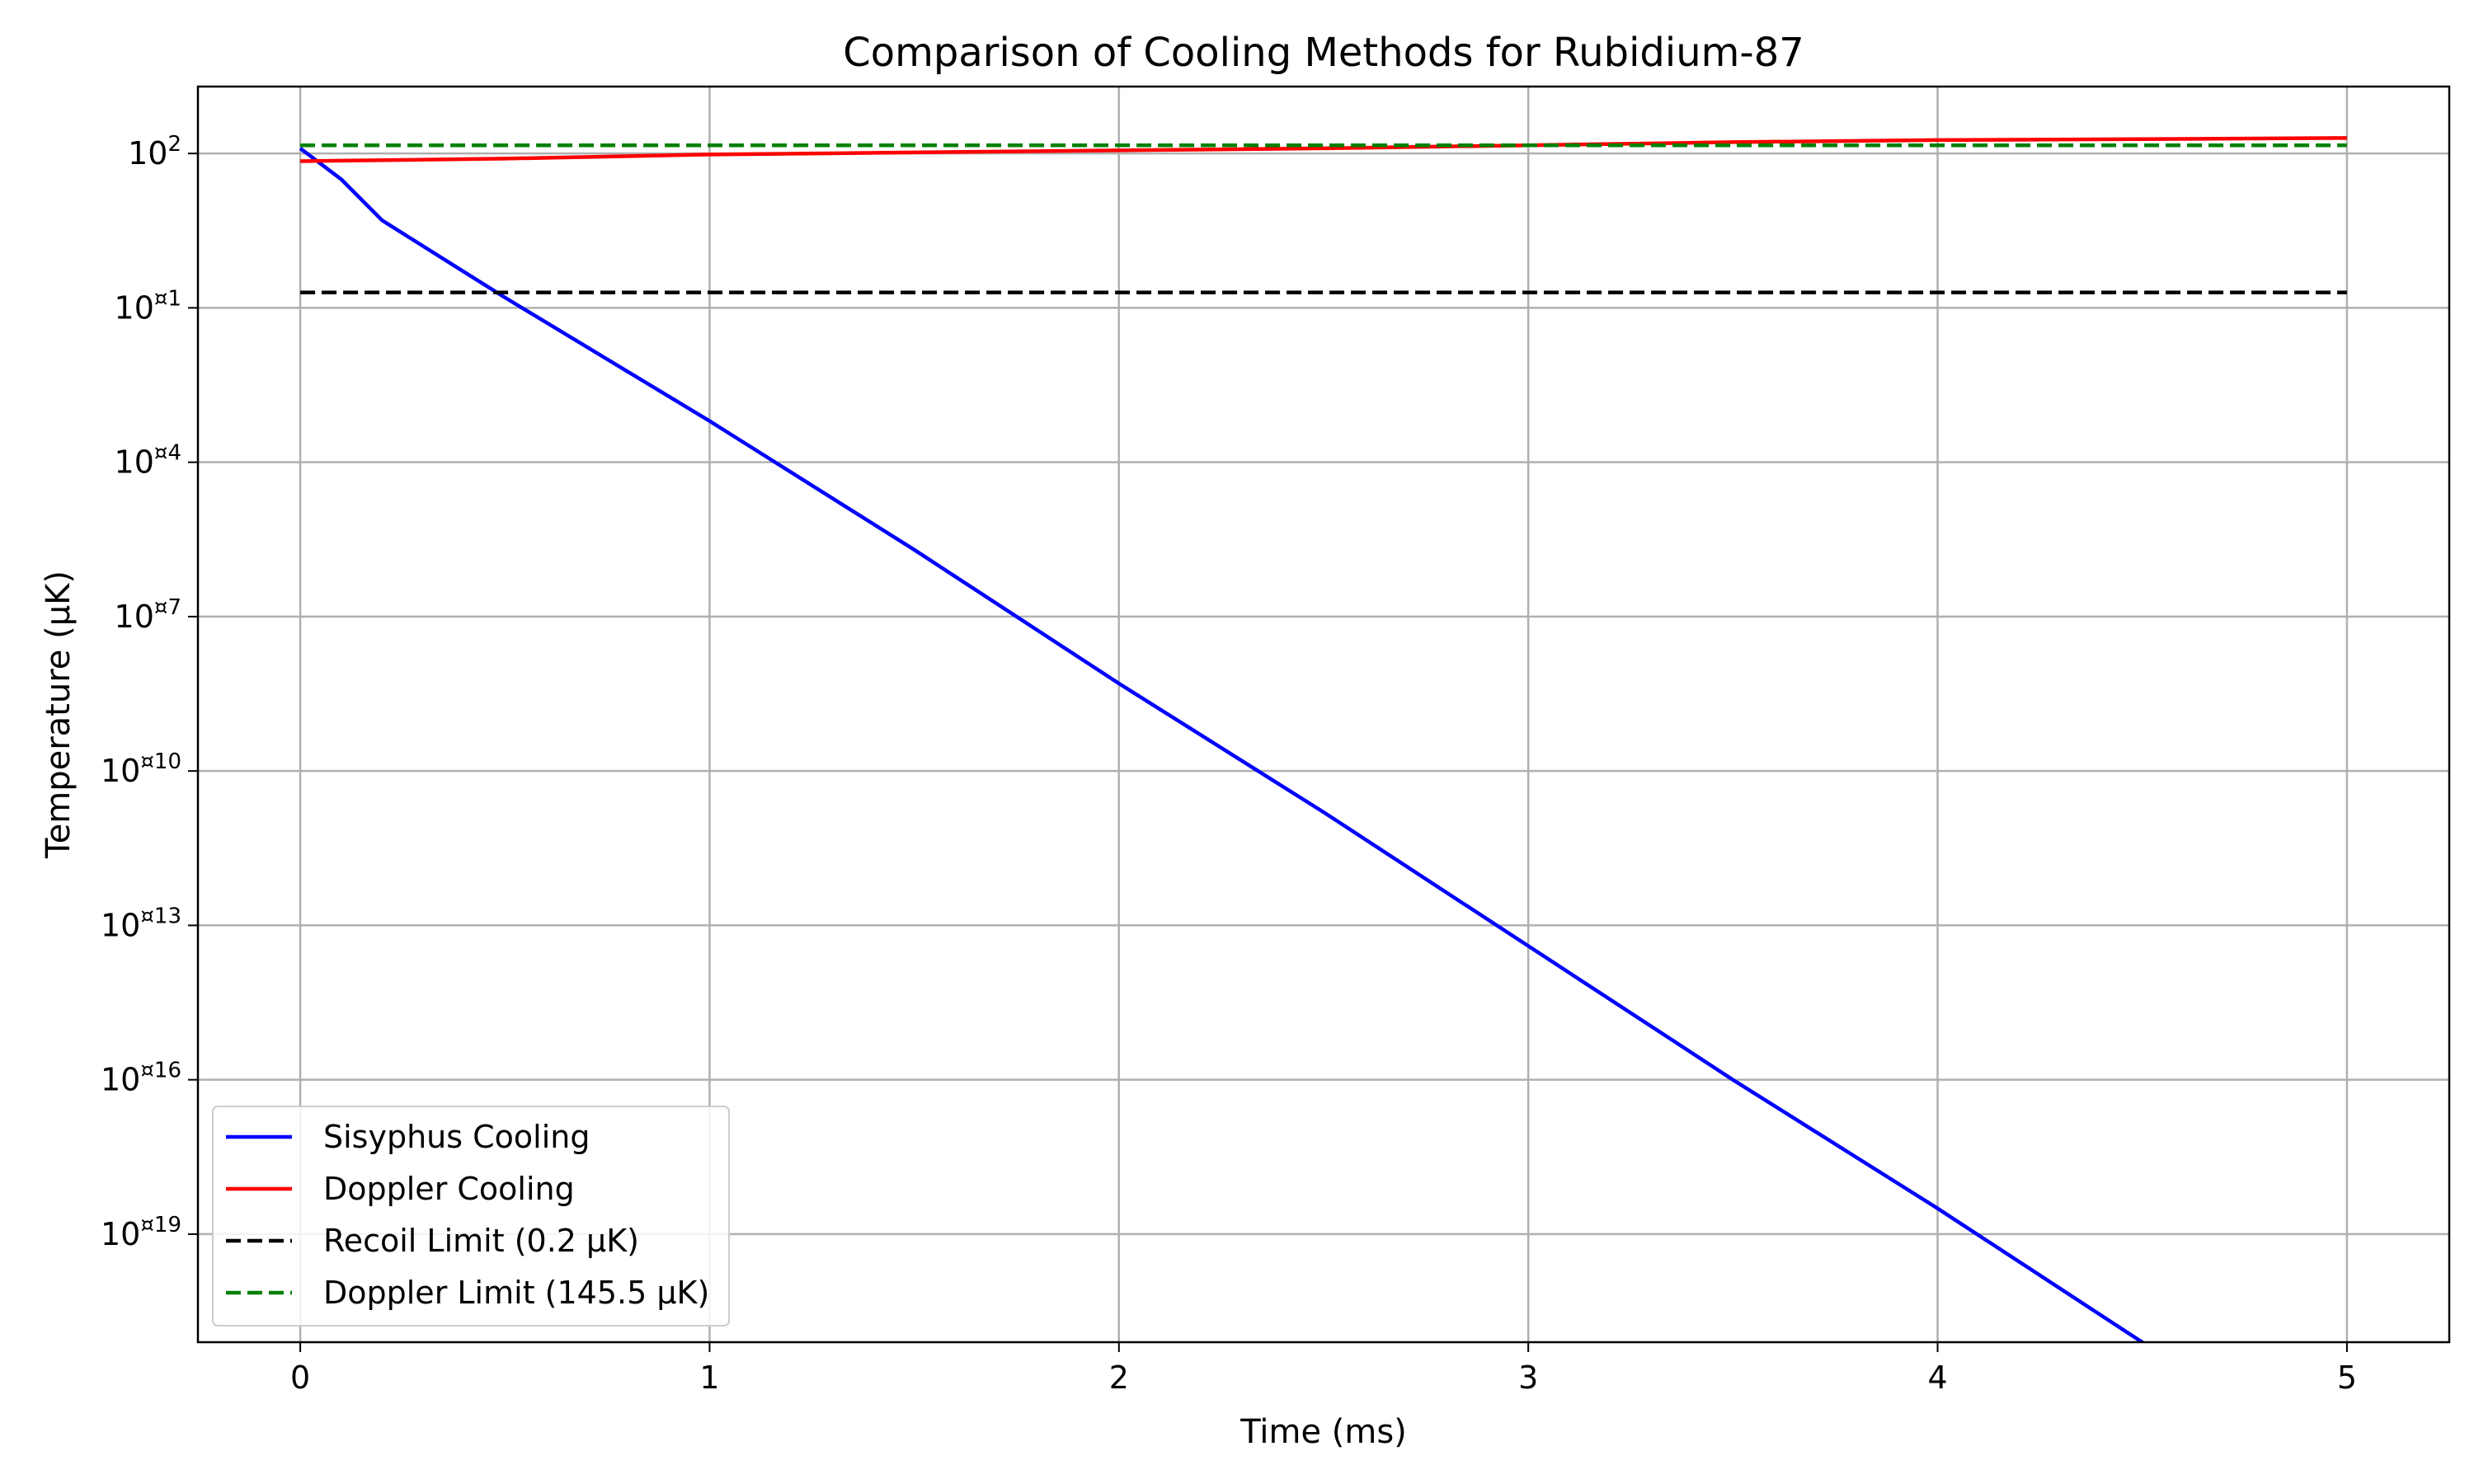  Describe the element at coordinates (160, 1225) in the screenshot. I see `y-tick-exponent: ¤19` at that location.